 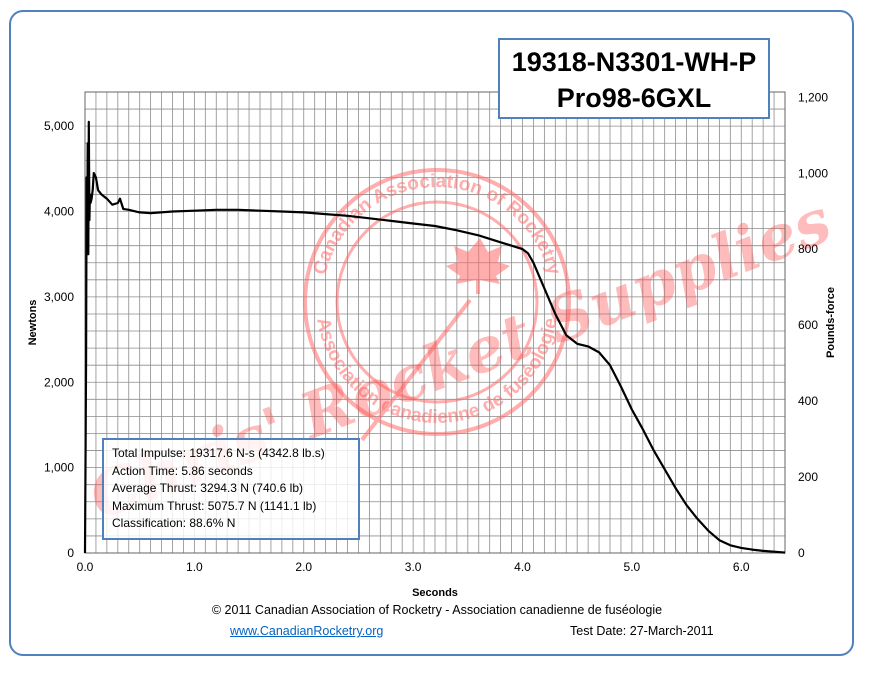 What do you see at coordinates (303, 567) in the screenshot?
I see `x-tick-label: 2.0` at bounding box center [303, 567].